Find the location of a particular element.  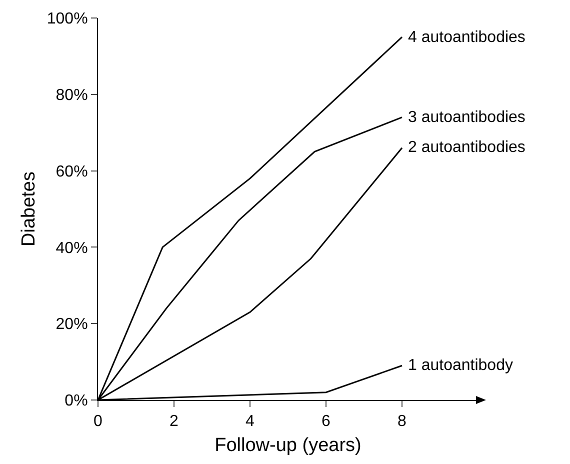

y-tick-label: 20% is located at coordinates (72, 325).